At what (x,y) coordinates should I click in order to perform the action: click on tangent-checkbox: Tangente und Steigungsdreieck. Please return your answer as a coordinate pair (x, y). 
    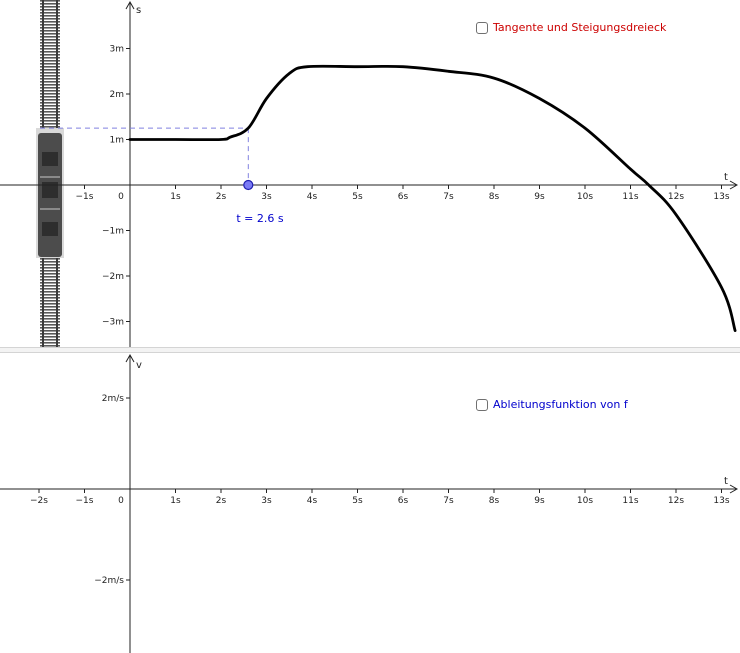
    Looking at the image, I should click on (571, 27).